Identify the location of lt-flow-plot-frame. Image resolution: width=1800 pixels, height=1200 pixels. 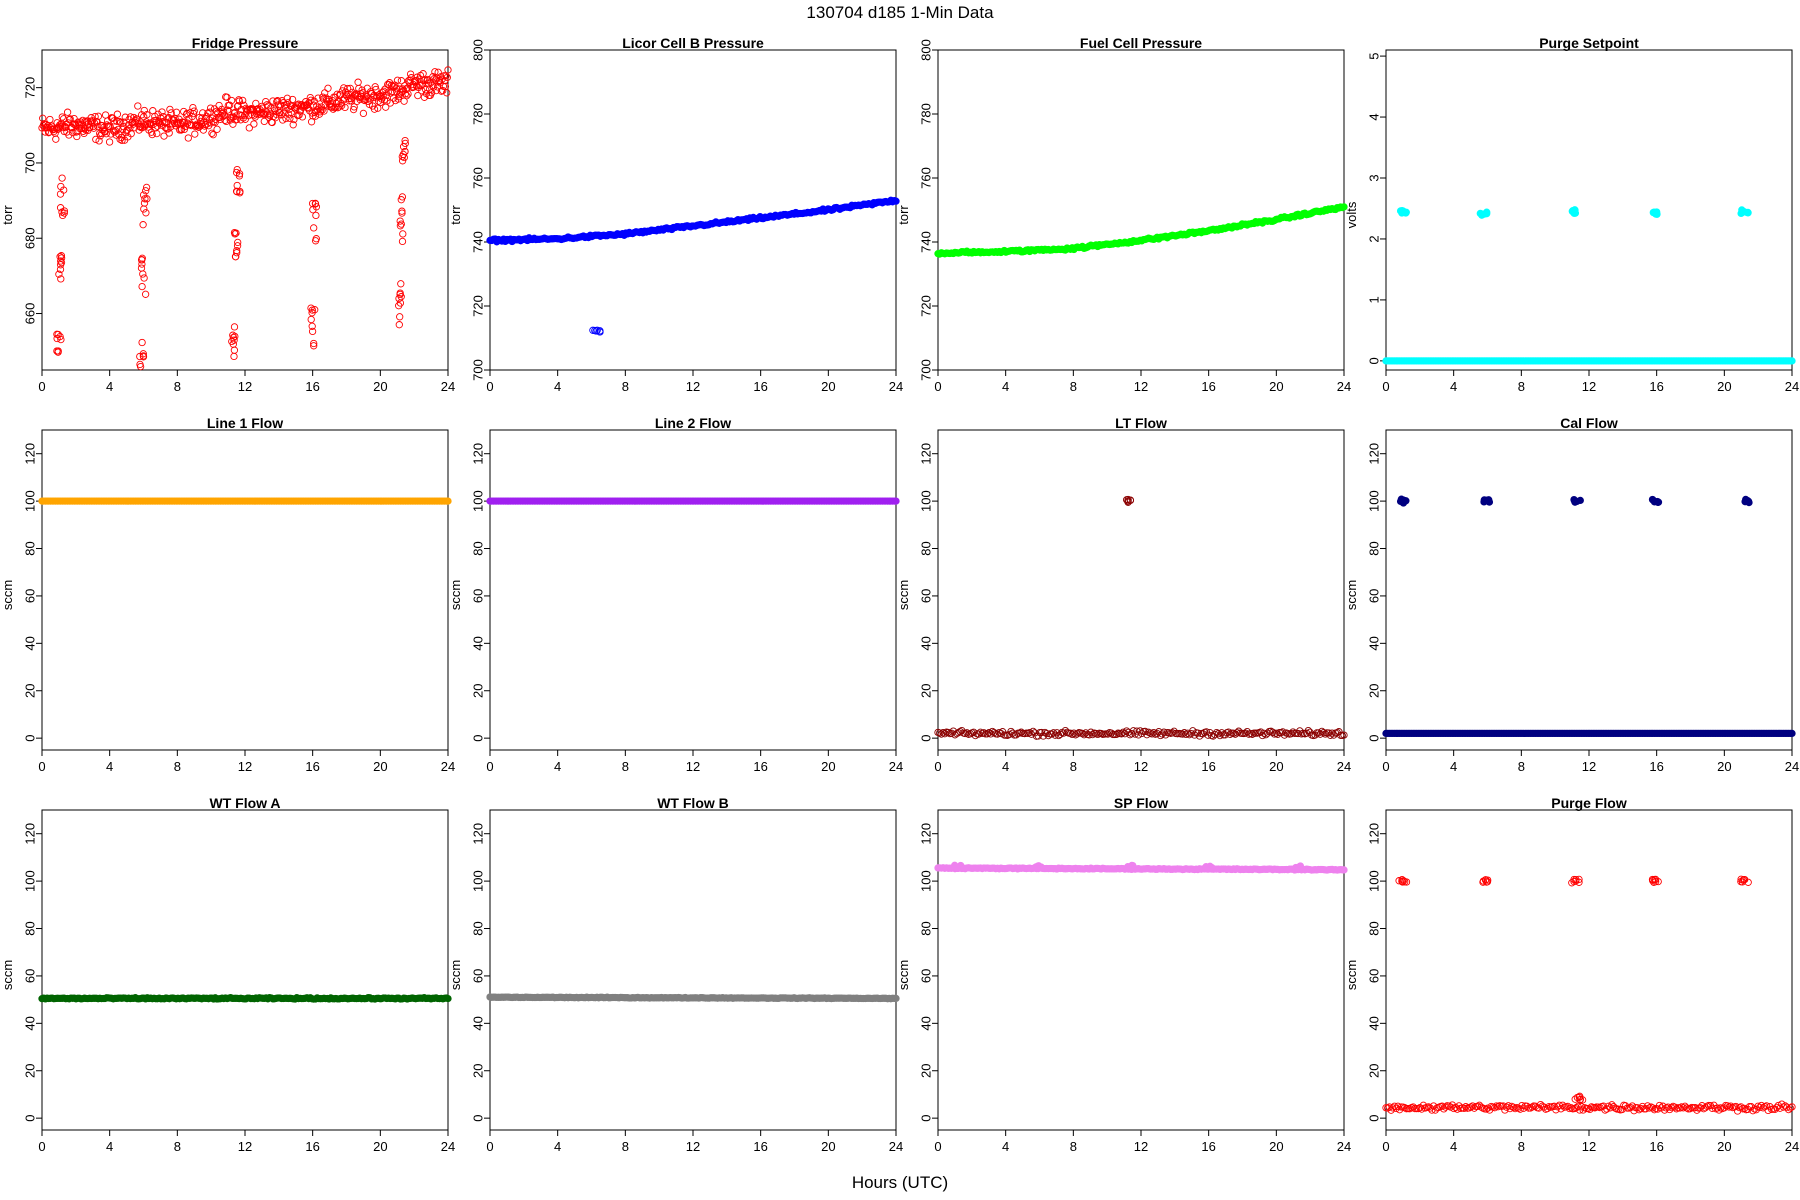
(1141, 590).